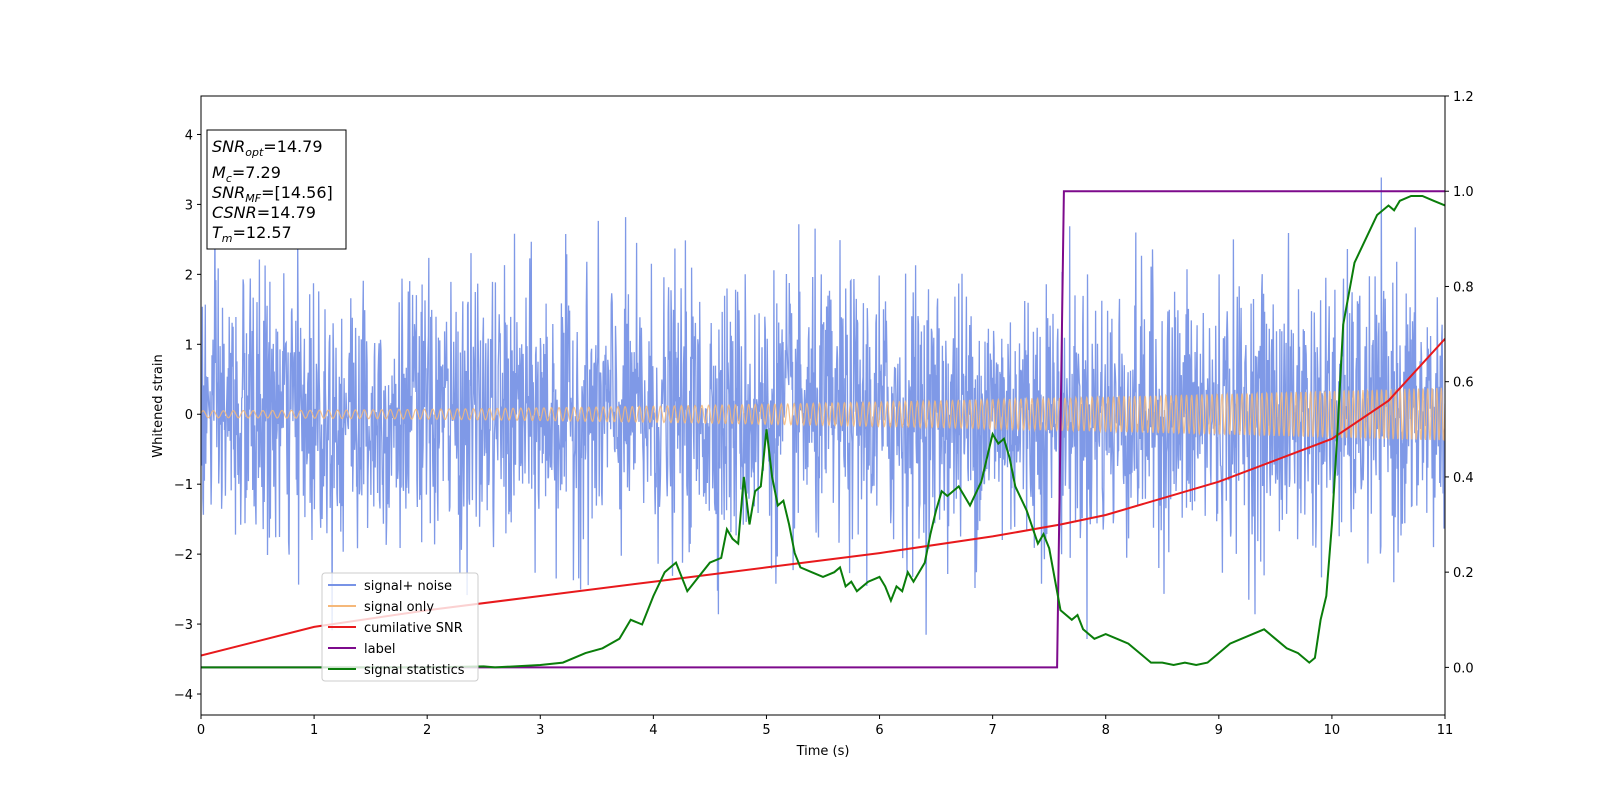 Image resolution: width=1600 pixels, height=800 pixels. I want to click on annotation-snr-mf: SNRMF=[14.56], so click(272, 194).